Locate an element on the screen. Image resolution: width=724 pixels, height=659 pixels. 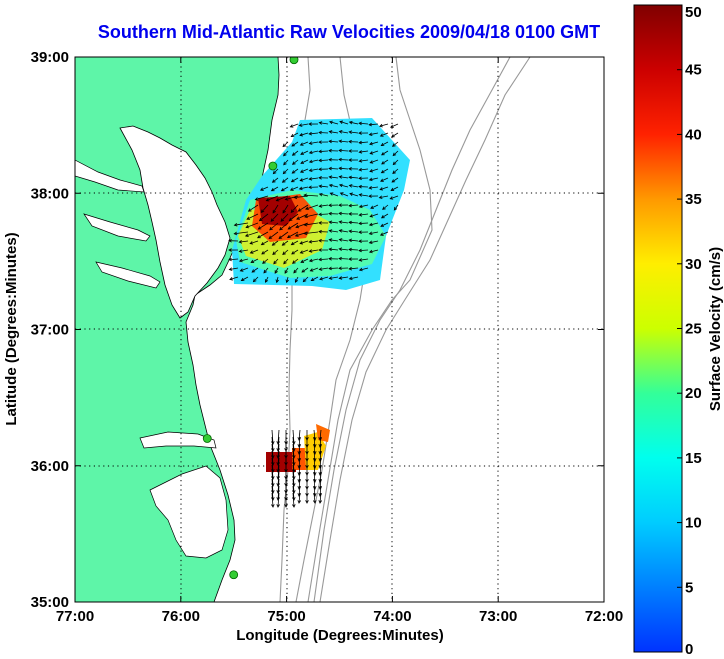
velocity-patch-core is located at coordinates (278, 211).